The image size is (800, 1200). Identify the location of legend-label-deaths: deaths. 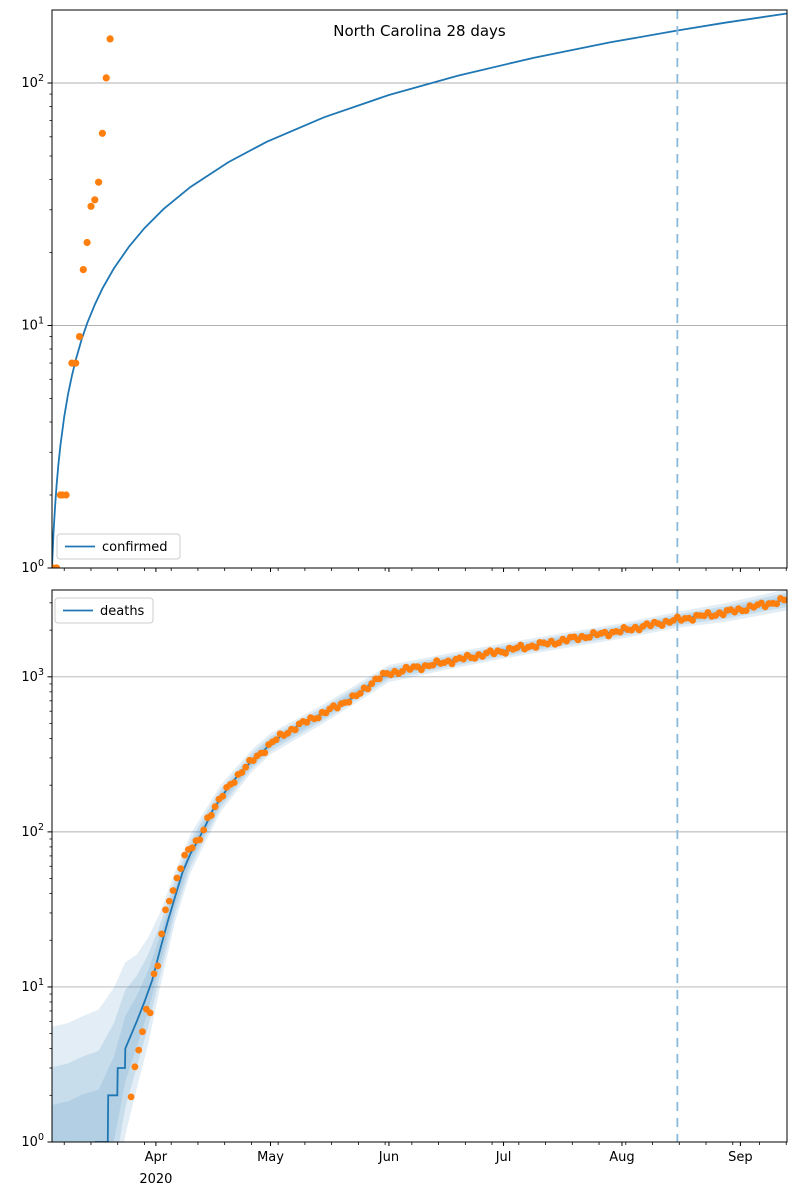
(122, 611).